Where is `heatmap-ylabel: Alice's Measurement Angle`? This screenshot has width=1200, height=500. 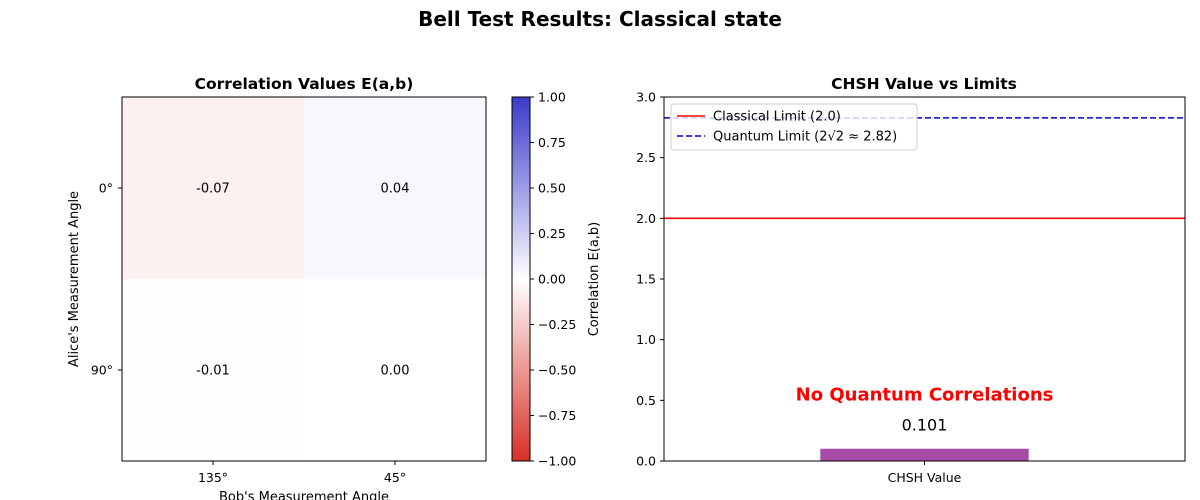 heatmap-ylabel: Alice's Measurement Angle is located at coordinates (74, 279).